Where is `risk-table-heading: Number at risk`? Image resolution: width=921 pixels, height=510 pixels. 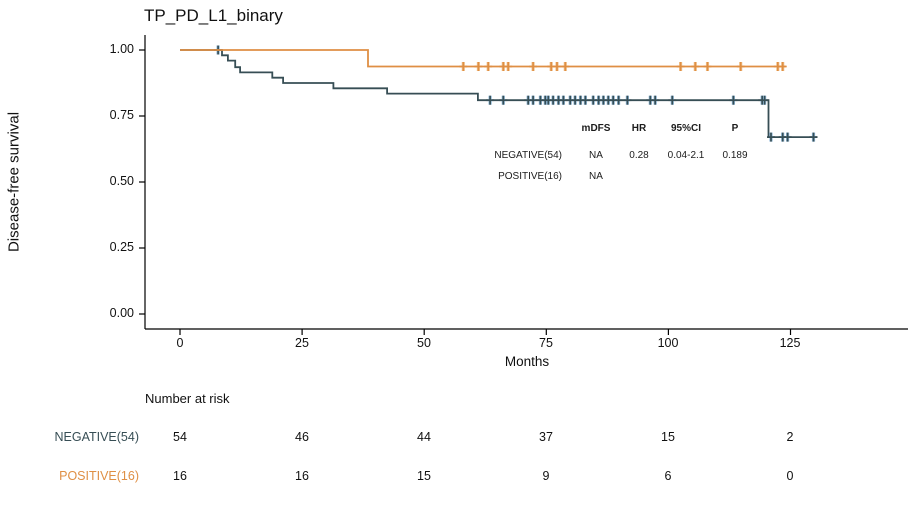 risk-table-heading: Number at risk is located at coordinates (187, 398).